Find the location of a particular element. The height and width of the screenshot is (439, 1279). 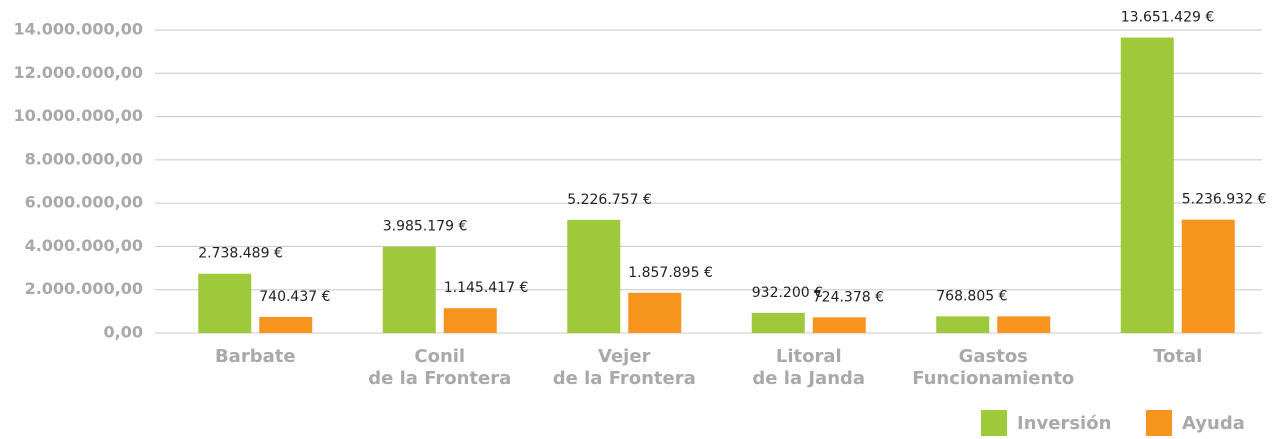

y-tick-label: 10.000.000,00 is located at coordinates (78, 115).